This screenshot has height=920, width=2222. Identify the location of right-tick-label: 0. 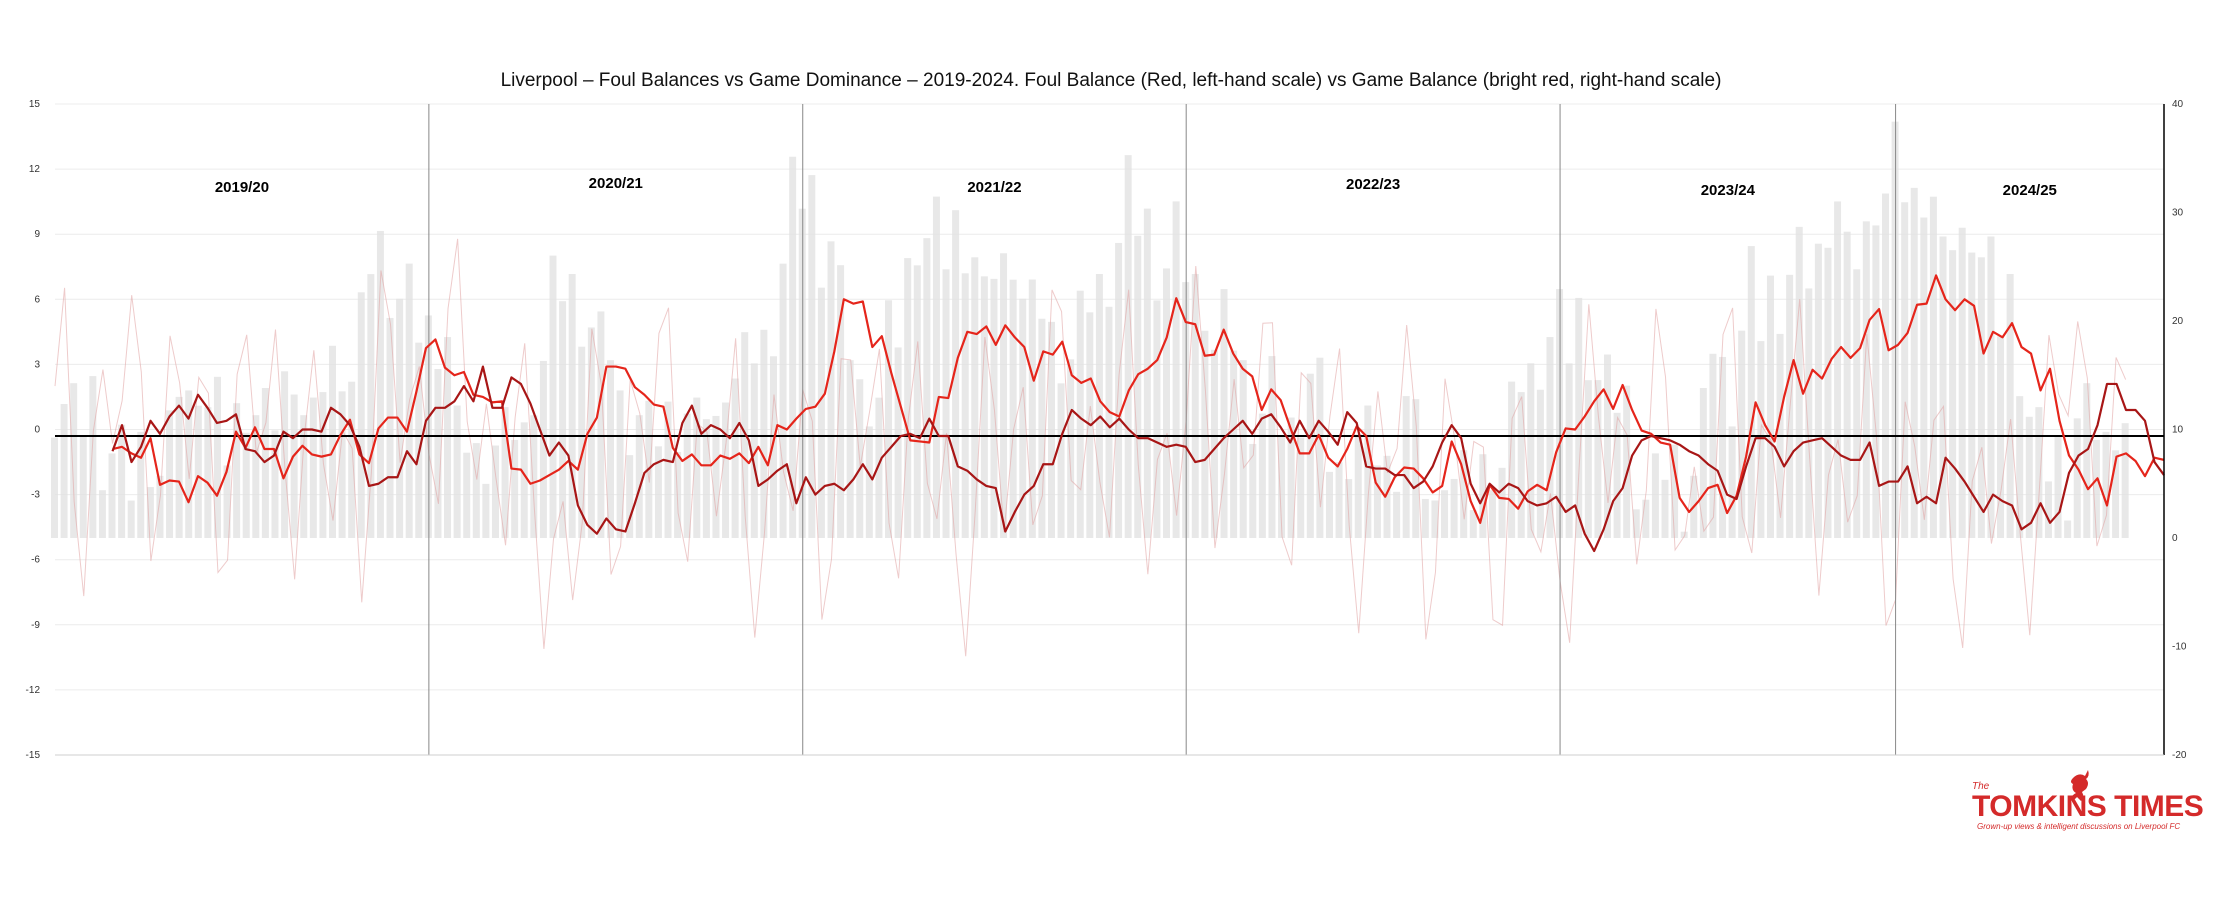
(2175, 538).